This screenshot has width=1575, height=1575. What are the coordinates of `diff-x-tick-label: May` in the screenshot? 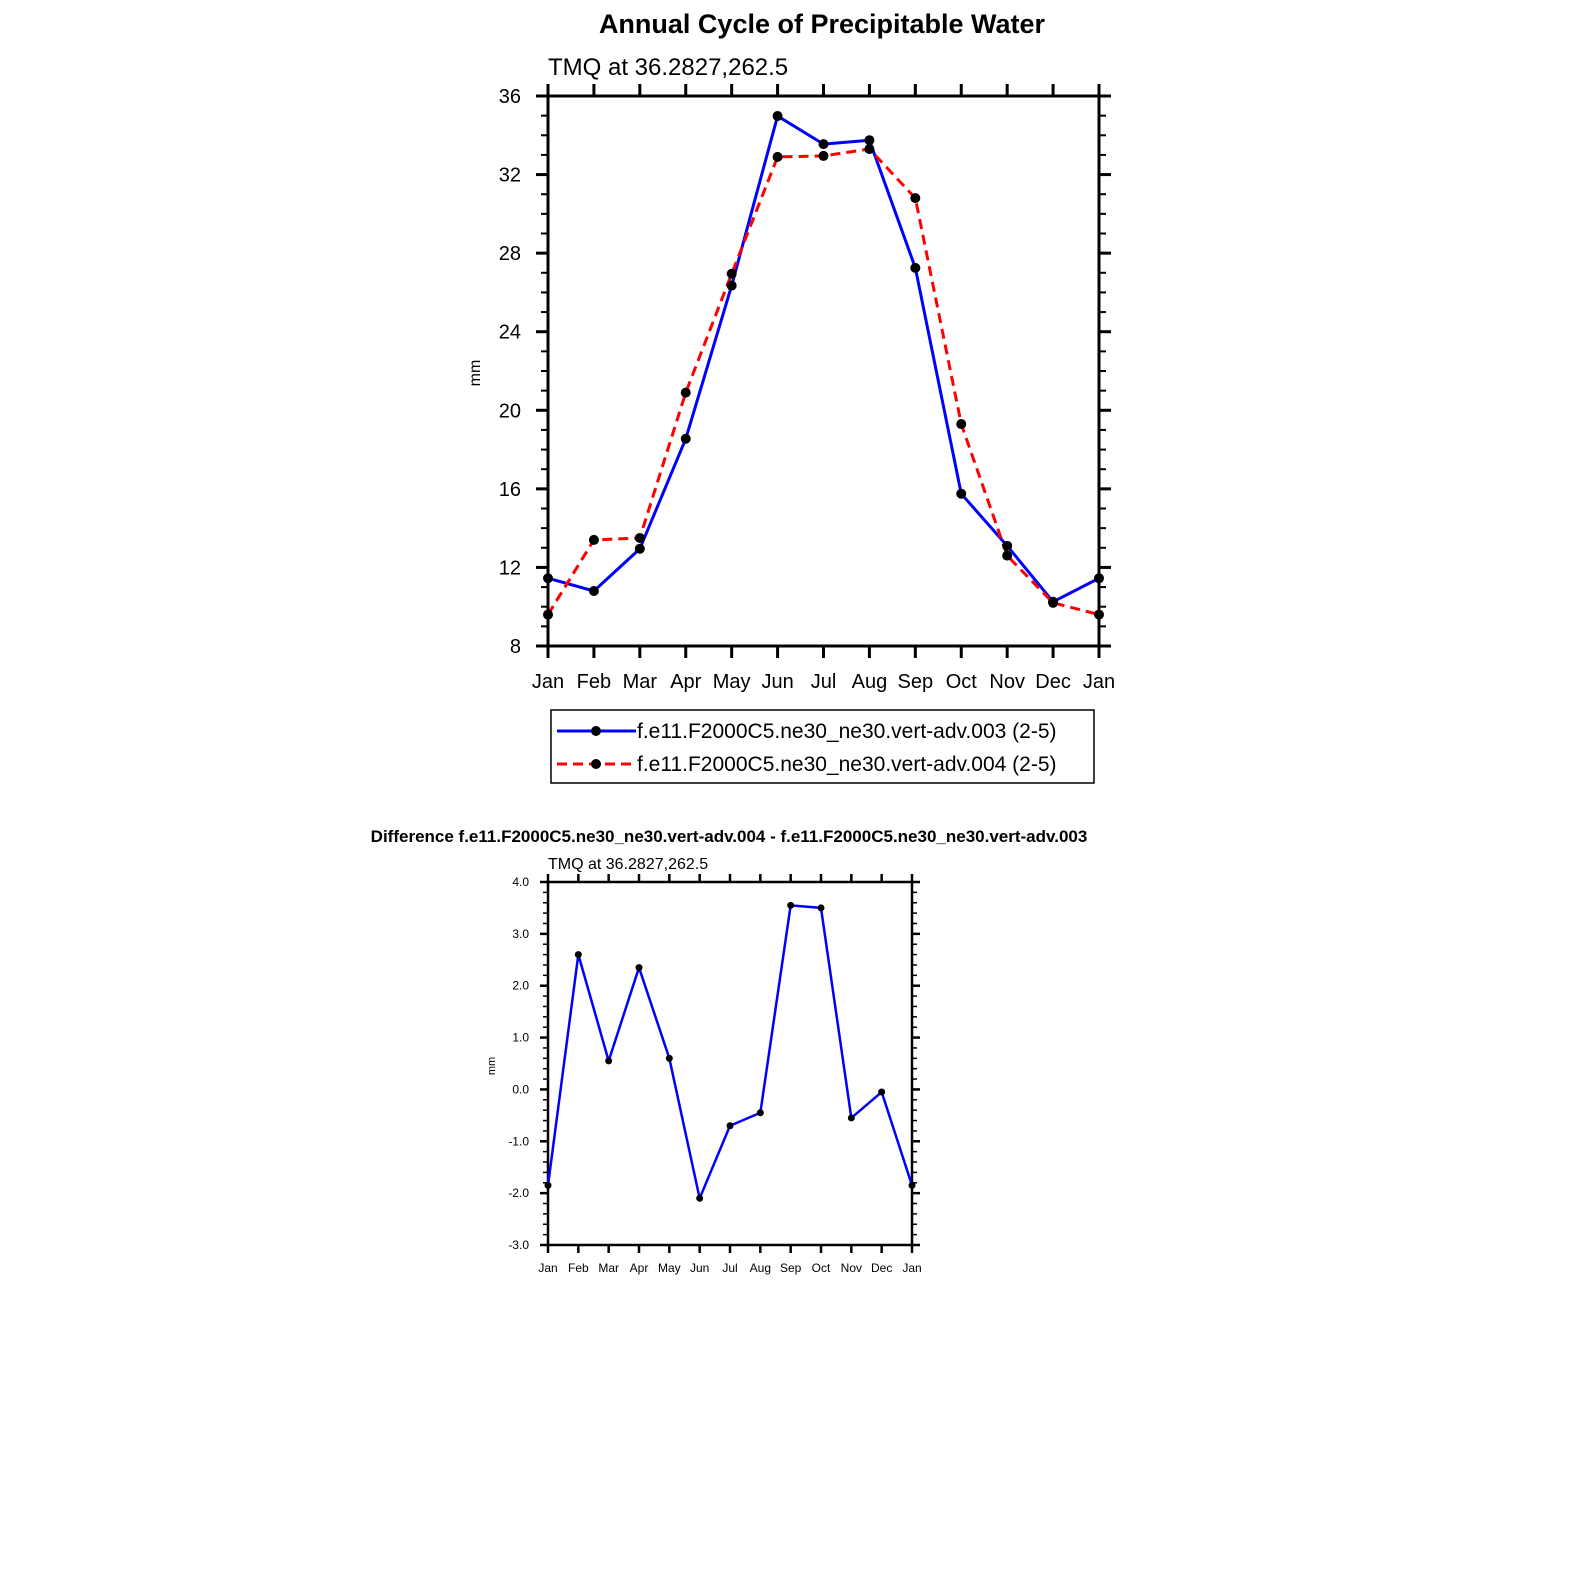 It's located at (669, 1268).